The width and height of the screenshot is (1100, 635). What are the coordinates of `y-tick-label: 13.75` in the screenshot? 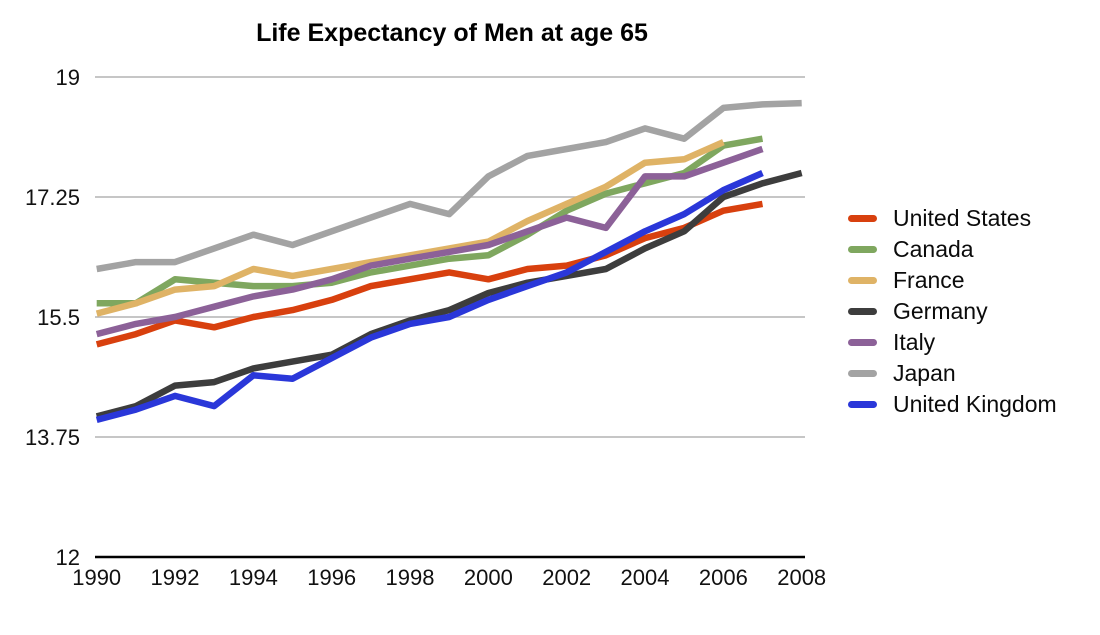 It's located at (52, 437).